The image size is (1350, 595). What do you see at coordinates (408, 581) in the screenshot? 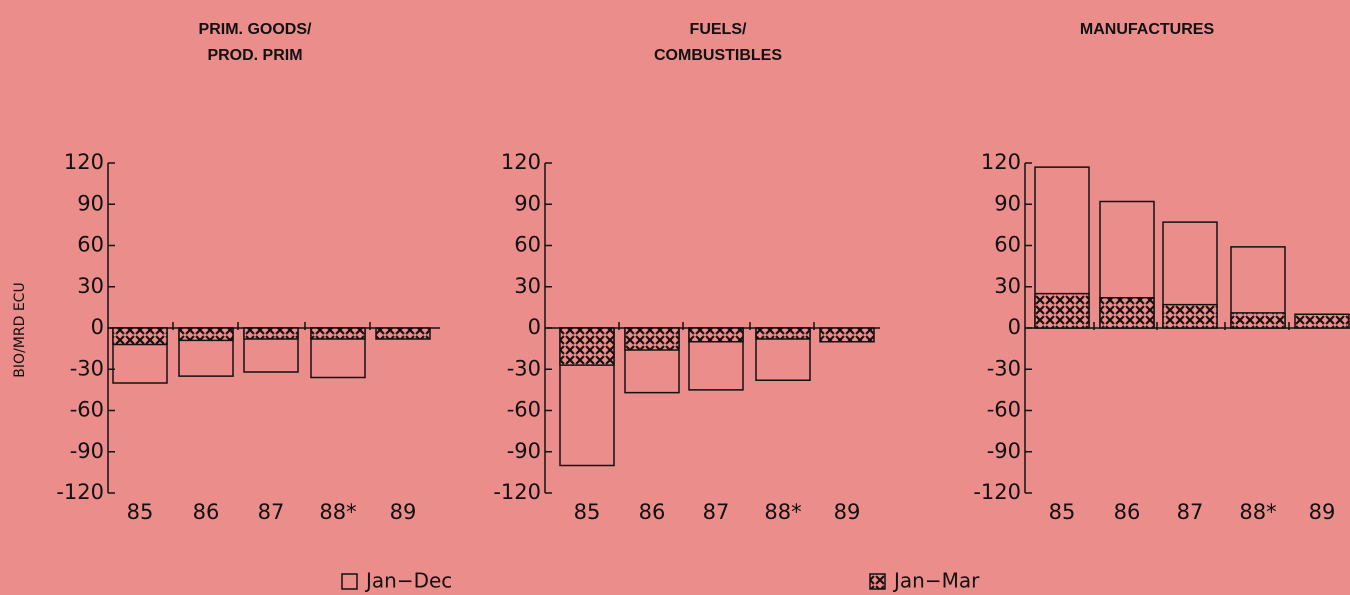
I see `legend-label: Jan−Dec` at bounding box center [408, 581].